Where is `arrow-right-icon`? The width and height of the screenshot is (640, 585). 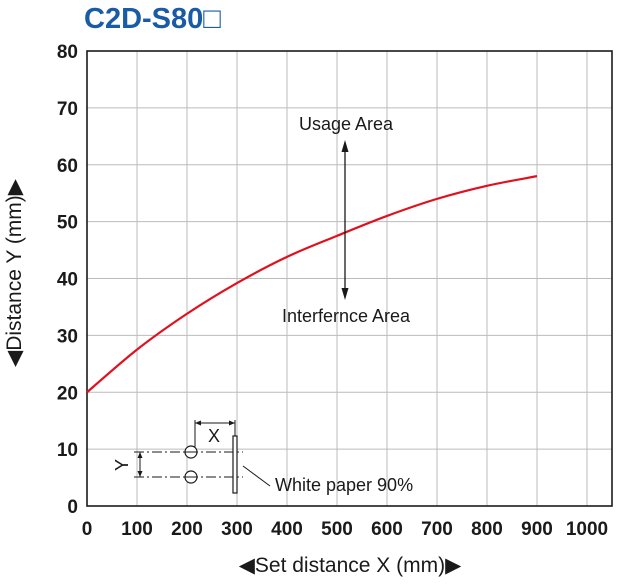
arrow-right-icon is located at coordinates (232, 423).